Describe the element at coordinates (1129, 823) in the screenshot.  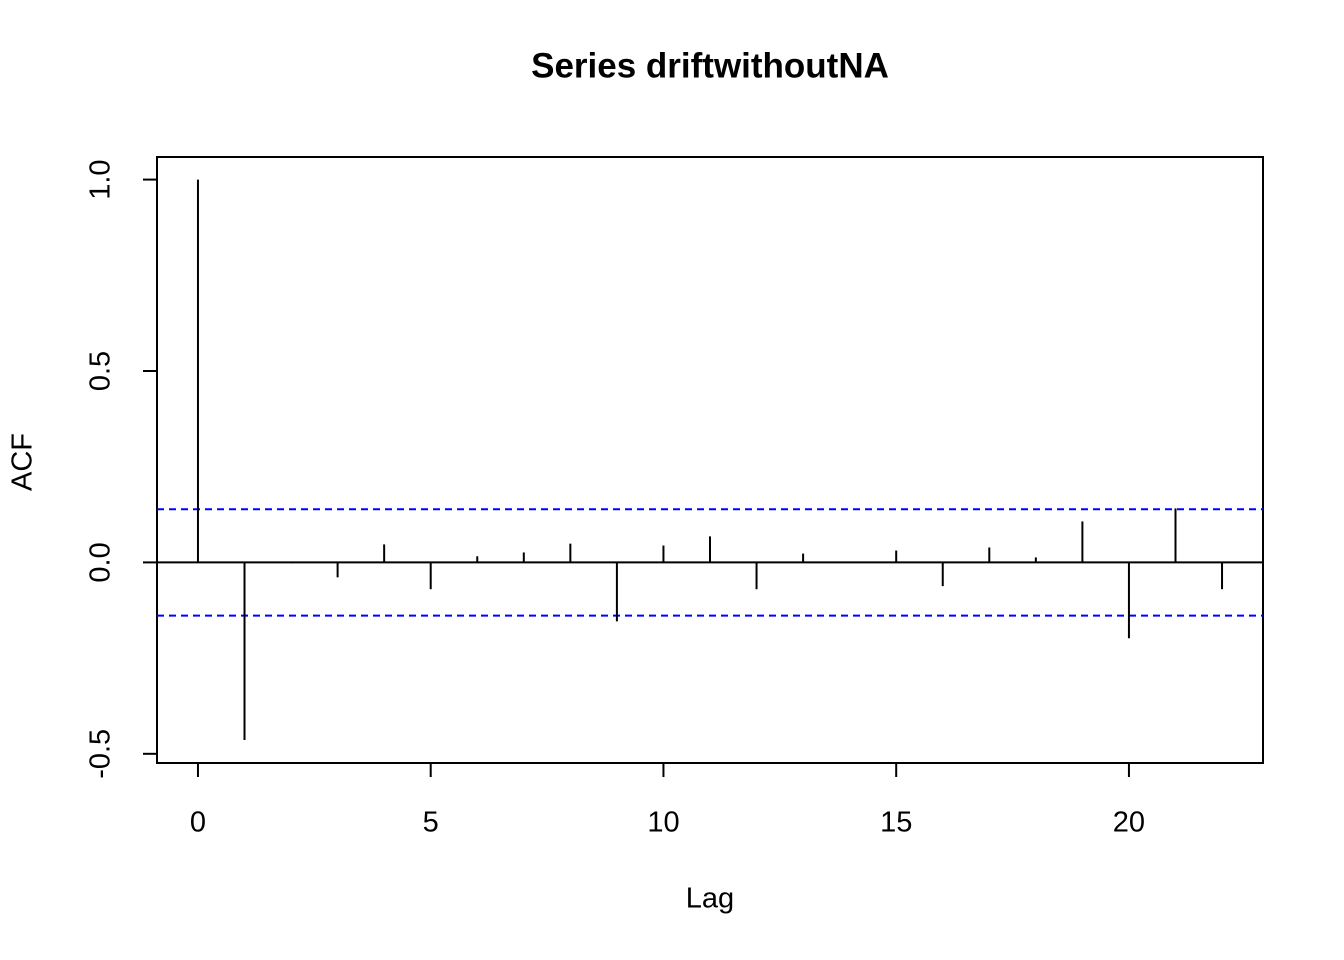
I see `x-tick-label: 20` at that location.